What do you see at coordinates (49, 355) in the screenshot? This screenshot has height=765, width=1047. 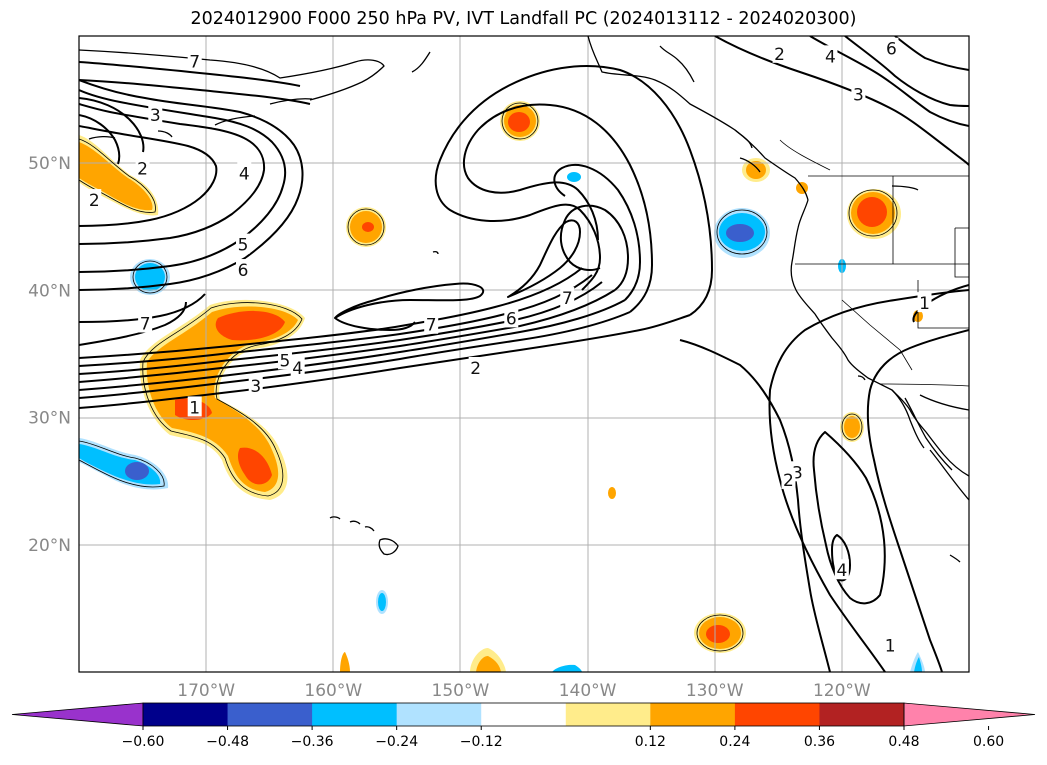 I see `latitude-labels: 20°N 30°N 40°N 50°N` at bounding box center [49, 355].